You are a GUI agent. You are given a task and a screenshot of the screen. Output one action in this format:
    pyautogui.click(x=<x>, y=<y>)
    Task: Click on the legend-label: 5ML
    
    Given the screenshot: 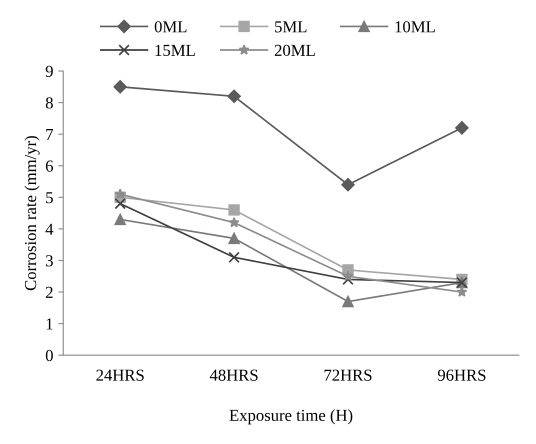 What is the action you would take?
    pyautogui.click(x=290, y=26)
    